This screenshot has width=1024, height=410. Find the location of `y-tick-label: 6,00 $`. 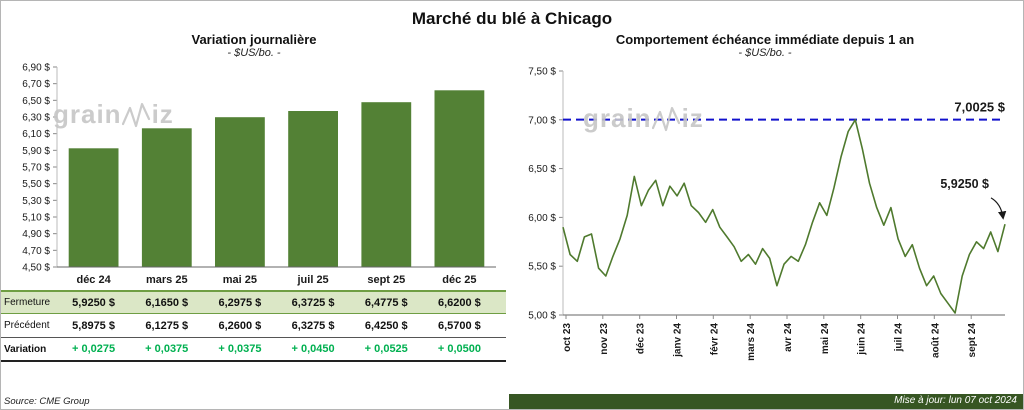

y-tick-label: 6,00 $ is located at coordinates (542, 218).